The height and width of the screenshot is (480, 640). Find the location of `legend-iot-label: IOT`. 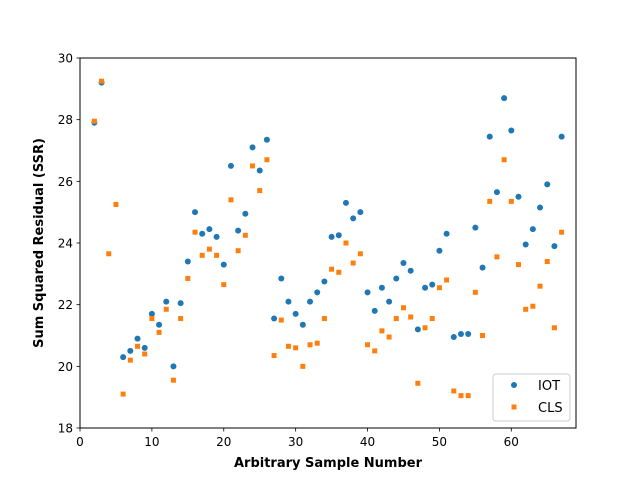

legend-iot-label: IOT is located at coordinates (549, 386).